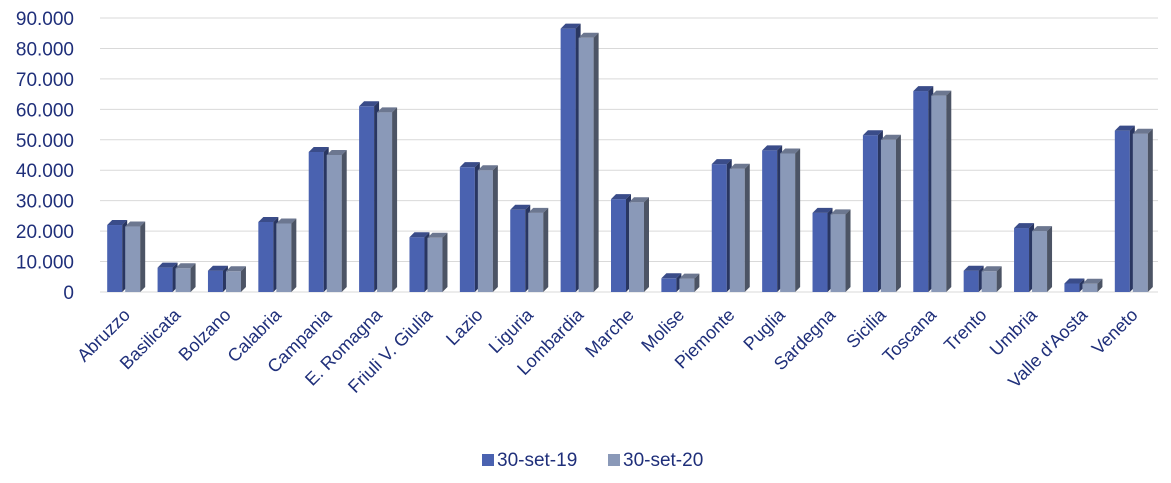  What do you see at coordinates (205, 335) in the screenshot?
I see `x-category-label: Bolzano` at bounding box center [205, 335].